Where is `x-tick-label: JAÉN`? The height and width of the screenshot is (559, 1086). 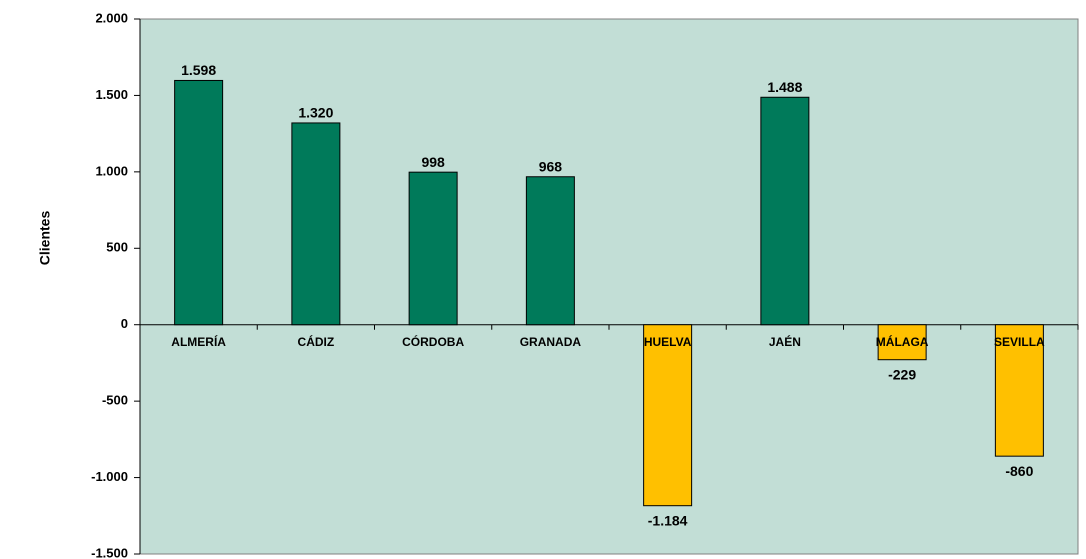
x-tick-label: JAÉN is located at coordinates (785, 341).